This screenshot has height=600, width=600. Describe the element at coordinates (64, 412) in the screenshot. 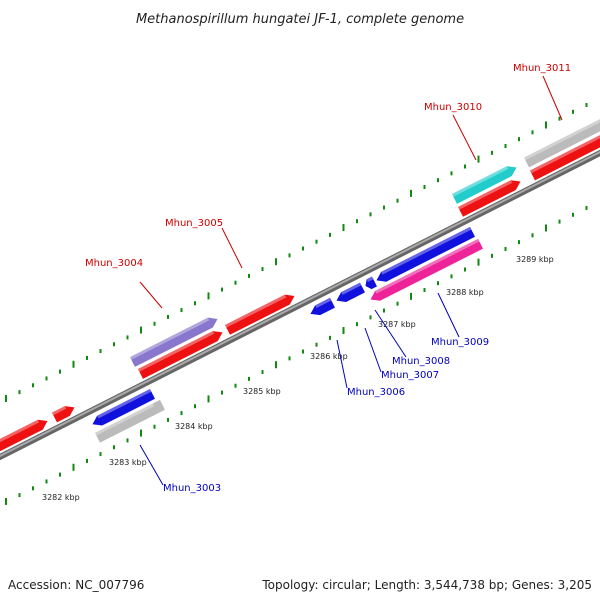

I see `gene-feature-g2` at that location.